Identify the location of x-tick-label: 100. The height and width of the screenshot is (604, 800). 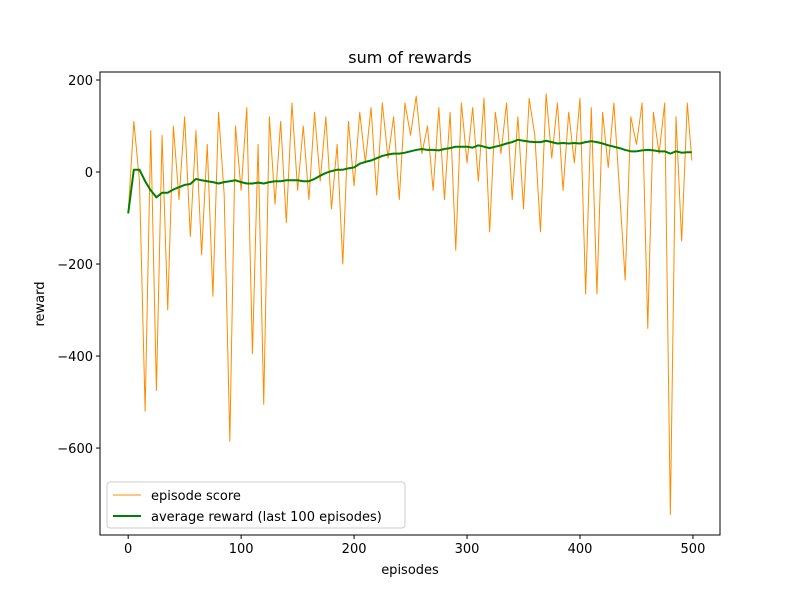
(241, 549).